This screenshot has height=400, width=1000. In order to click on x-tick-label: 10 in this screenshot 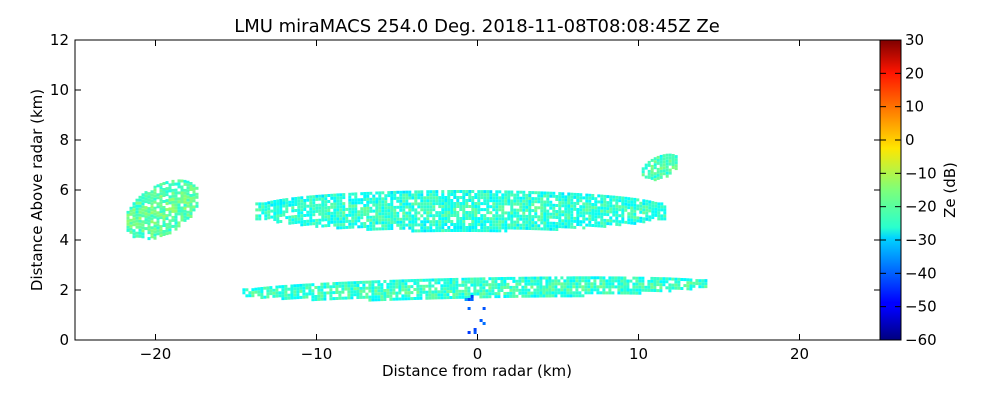, I will do `click(638, 354)`.